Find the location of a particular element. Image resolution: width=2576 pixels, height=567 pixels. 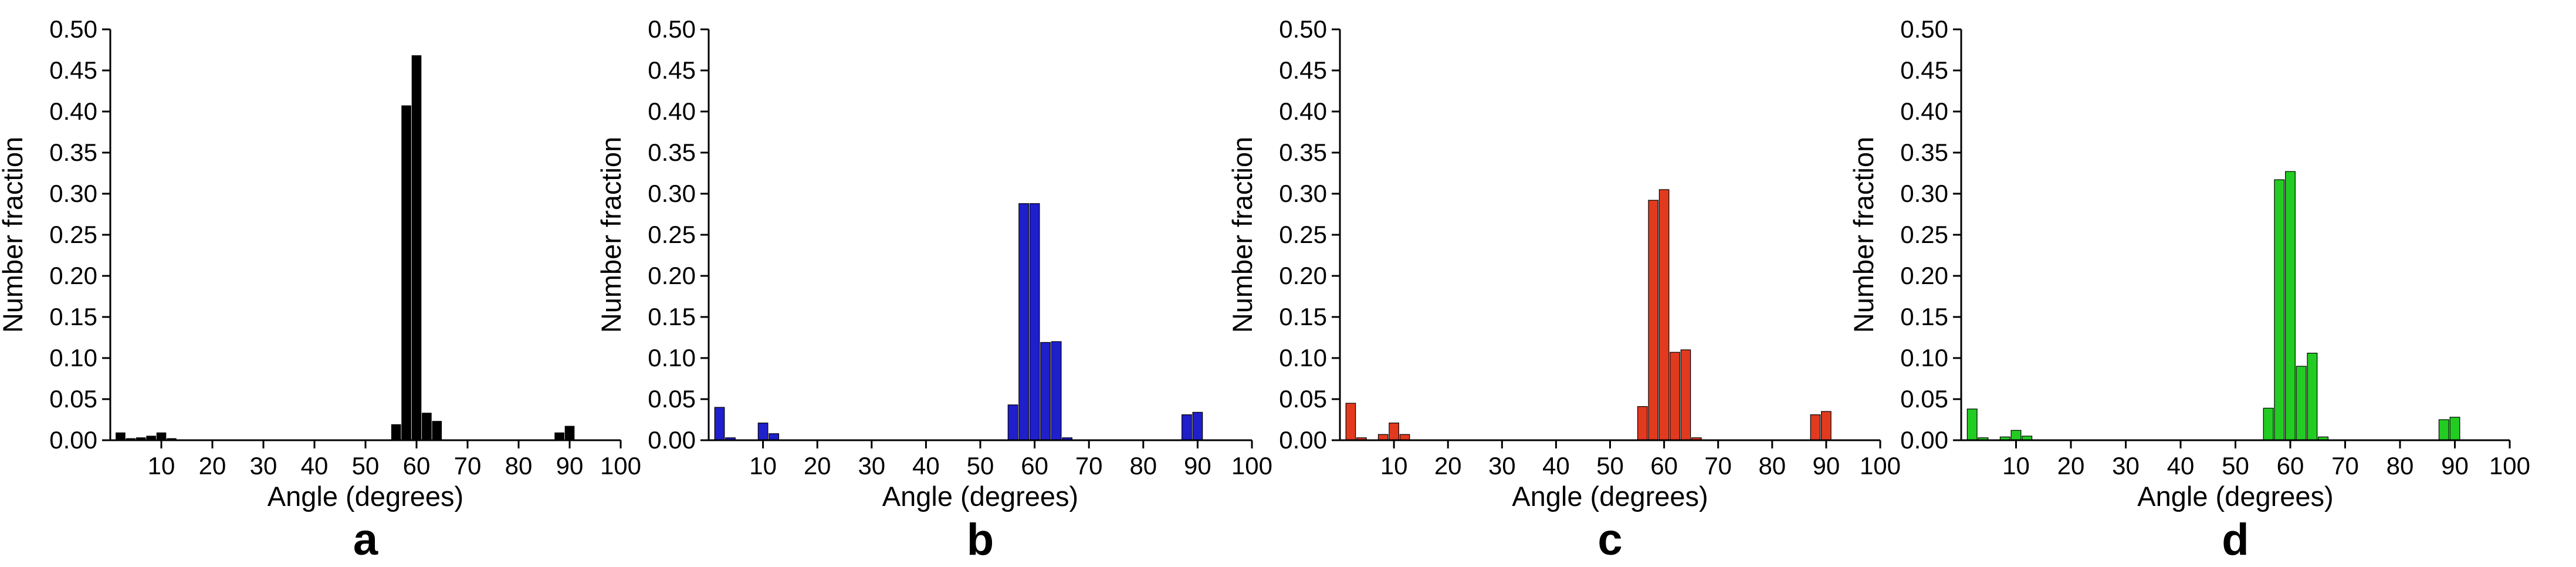

panel-label: a is located at coordinates (365, 540).